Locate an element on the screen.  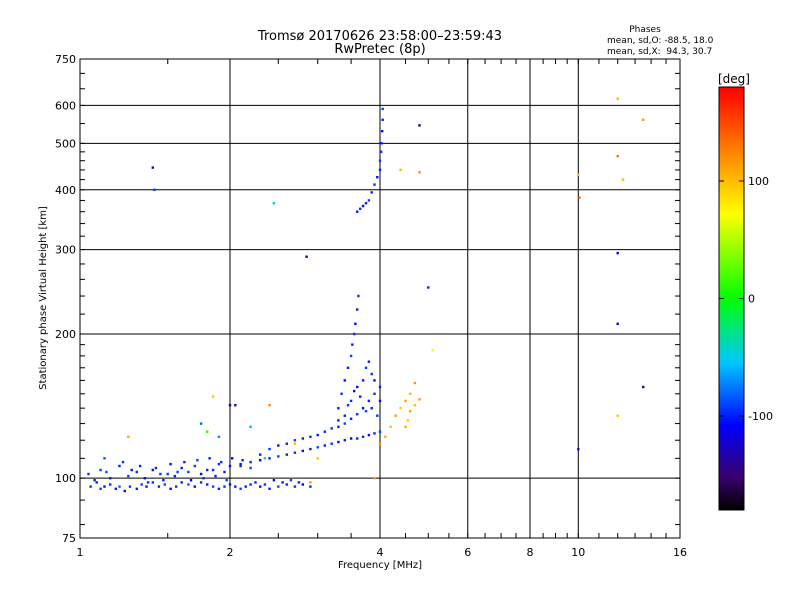
y-tick-label: 600 is located at coordinates (65, 105).